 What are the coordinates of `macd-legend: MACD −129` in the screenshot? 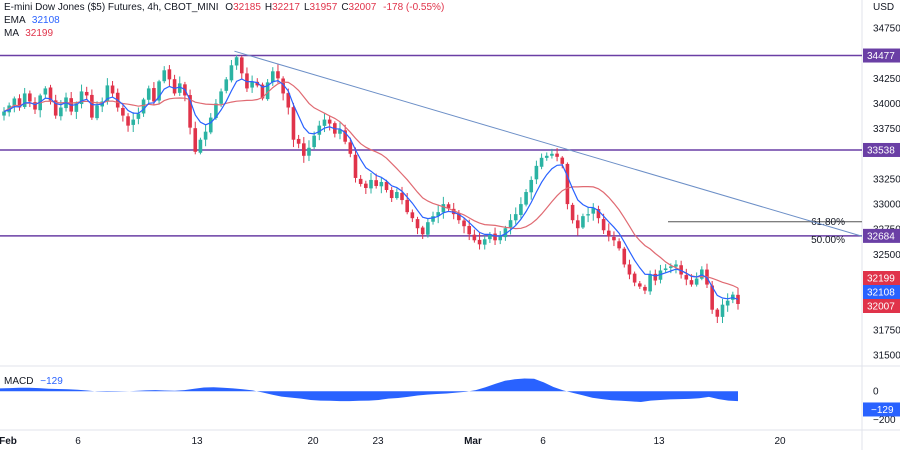 It's located at (33, 382).